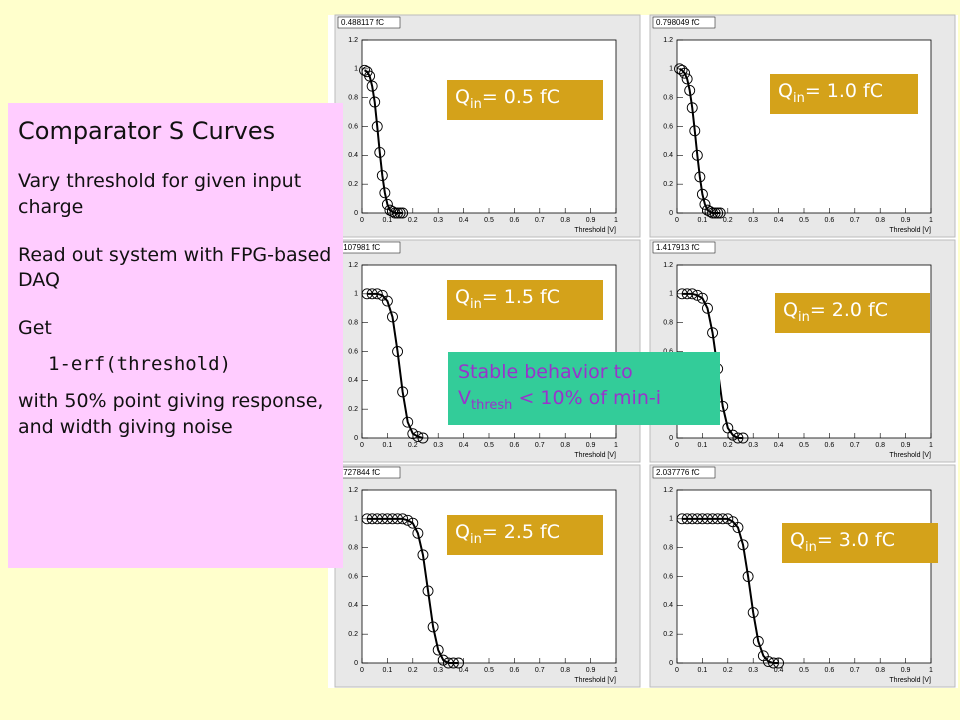 Image resolution: width=960 pixels, height=720 pixels. I want to click on x-tick-label: 0.1, so click(703, 445).